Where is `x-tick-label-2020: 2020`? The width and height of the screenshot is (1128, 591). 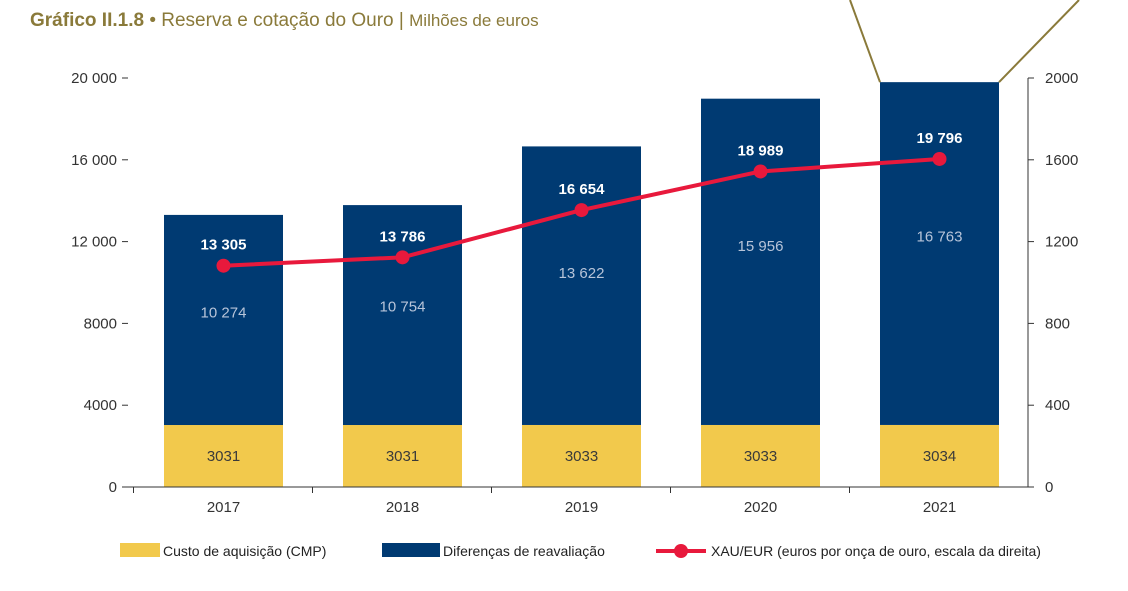
x-tick-label-2020: 2020 is located at coordinates (760, 507).